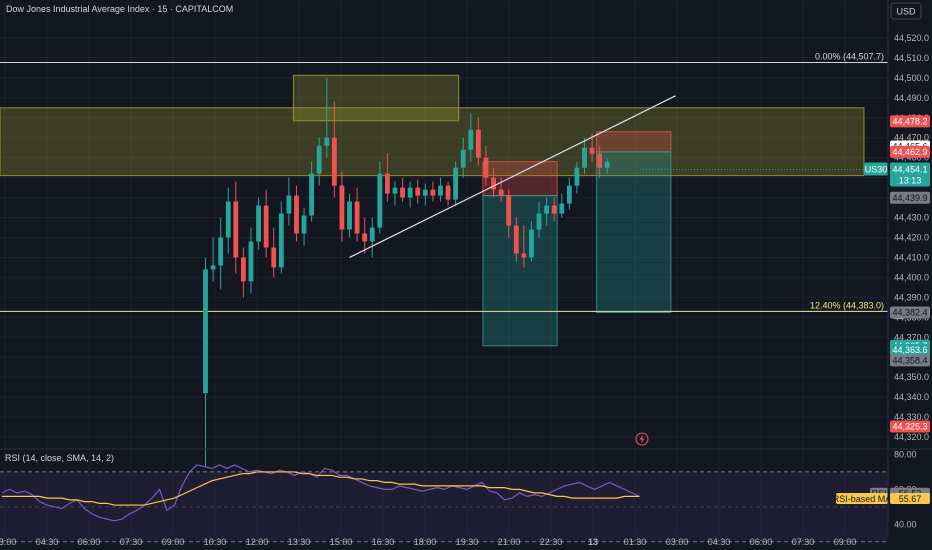  What do you see at coordinates (299, 542) in the screenshot?
I see `x-tick-label: 13:30` at bounding box center [299, 542].